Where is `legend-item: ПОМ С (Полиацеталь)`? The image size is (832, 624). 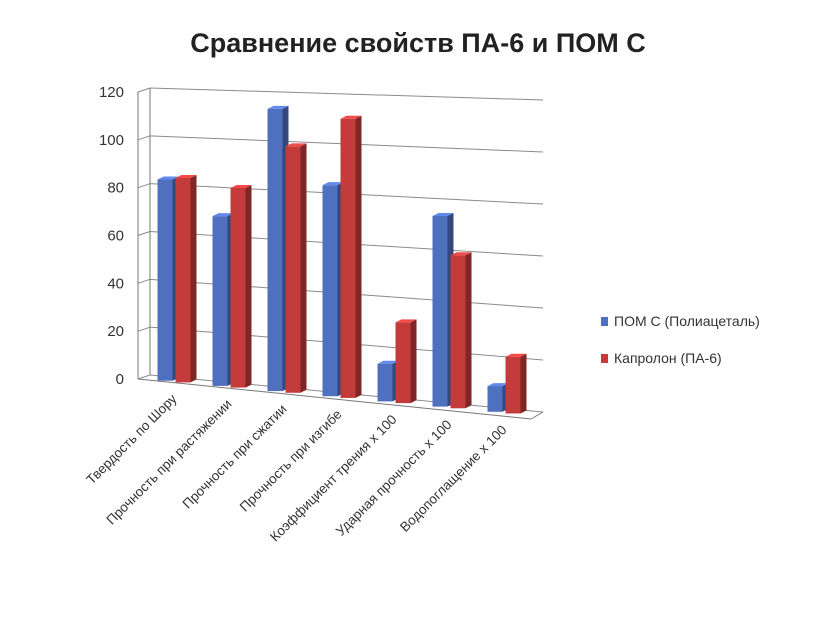 legend-item: ПОМ С (Полиацеталь) is located at coordinates (680, 321).